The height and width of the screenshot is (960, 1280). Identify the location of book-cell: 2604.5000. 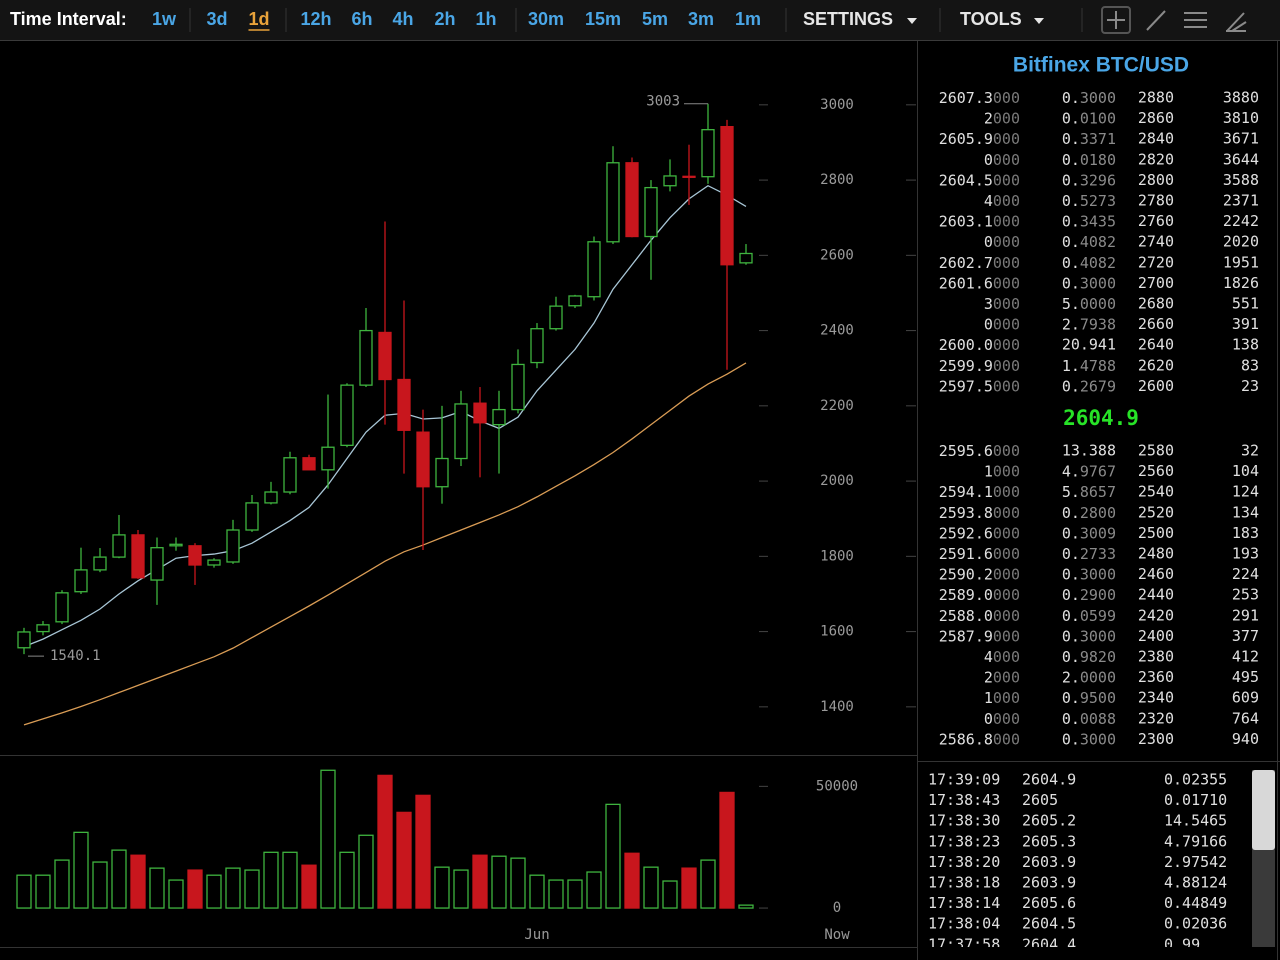
(979, 180).